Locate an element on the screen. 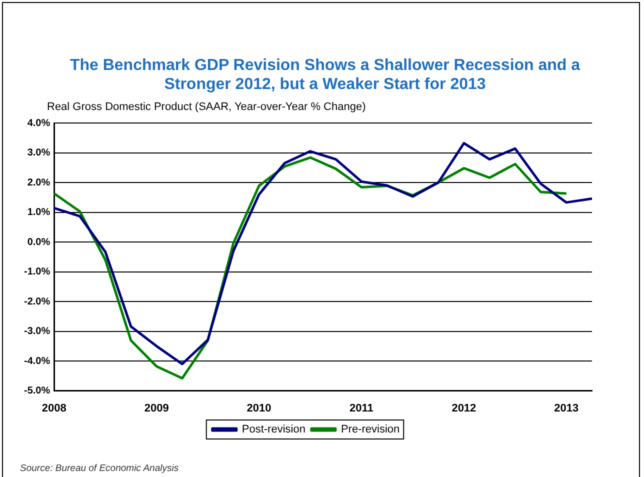 The height and width of the screenshot is (477, 644). y-tick-label: 0.0% is located at coordinates (38, 242).